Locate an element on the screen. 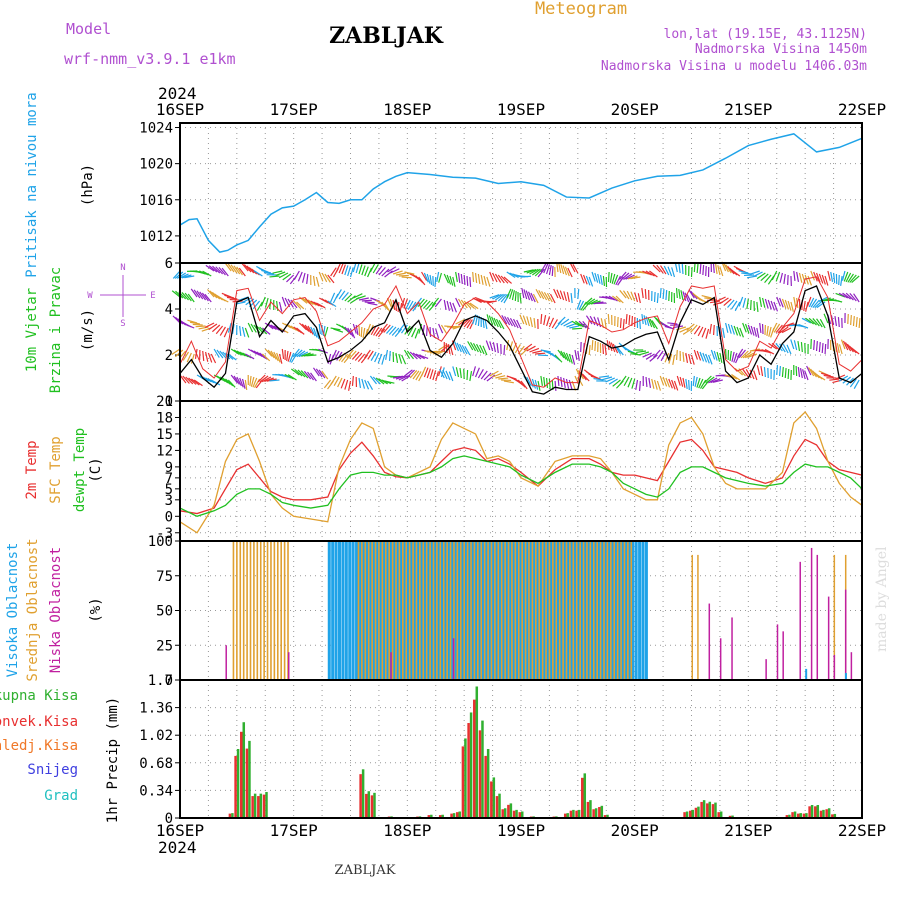 The image size is (900, 900). y-axis-label: (%) is located at coordinates (96, 609).